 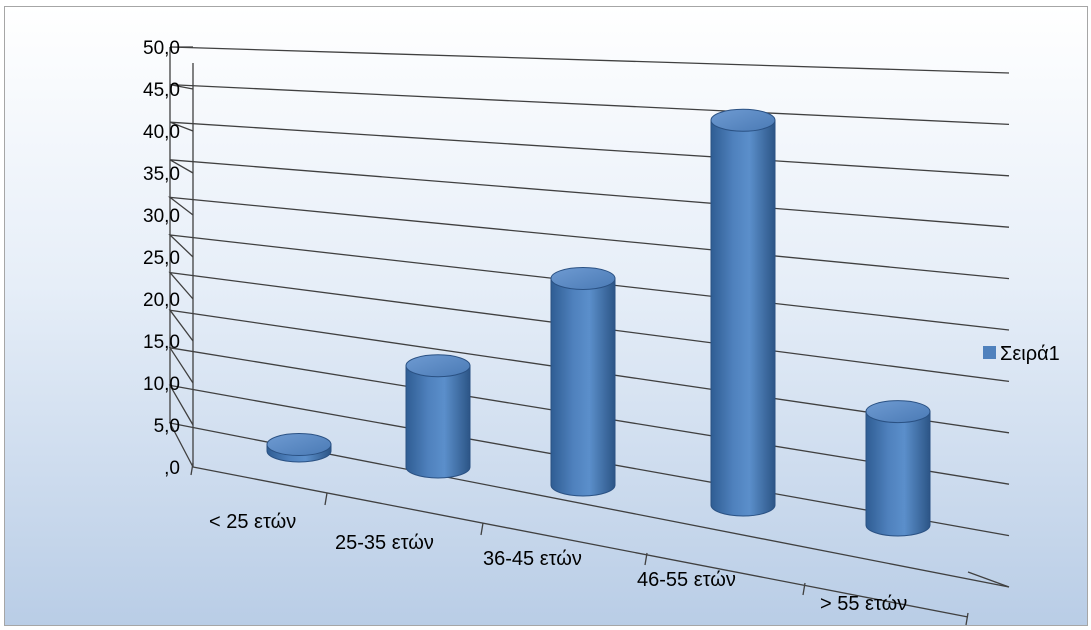 What do you see at coordinates (172, 468) in the screenshot?
I see `y-tick-label: ,0` at bounding box center [172, 468].